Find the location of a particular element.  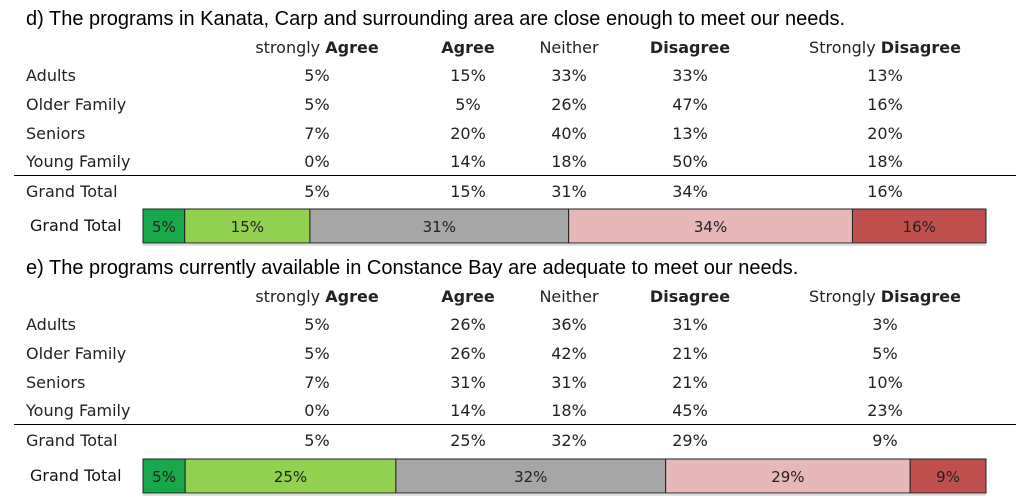

data-label: 16% is located at coordinates (919, 227).